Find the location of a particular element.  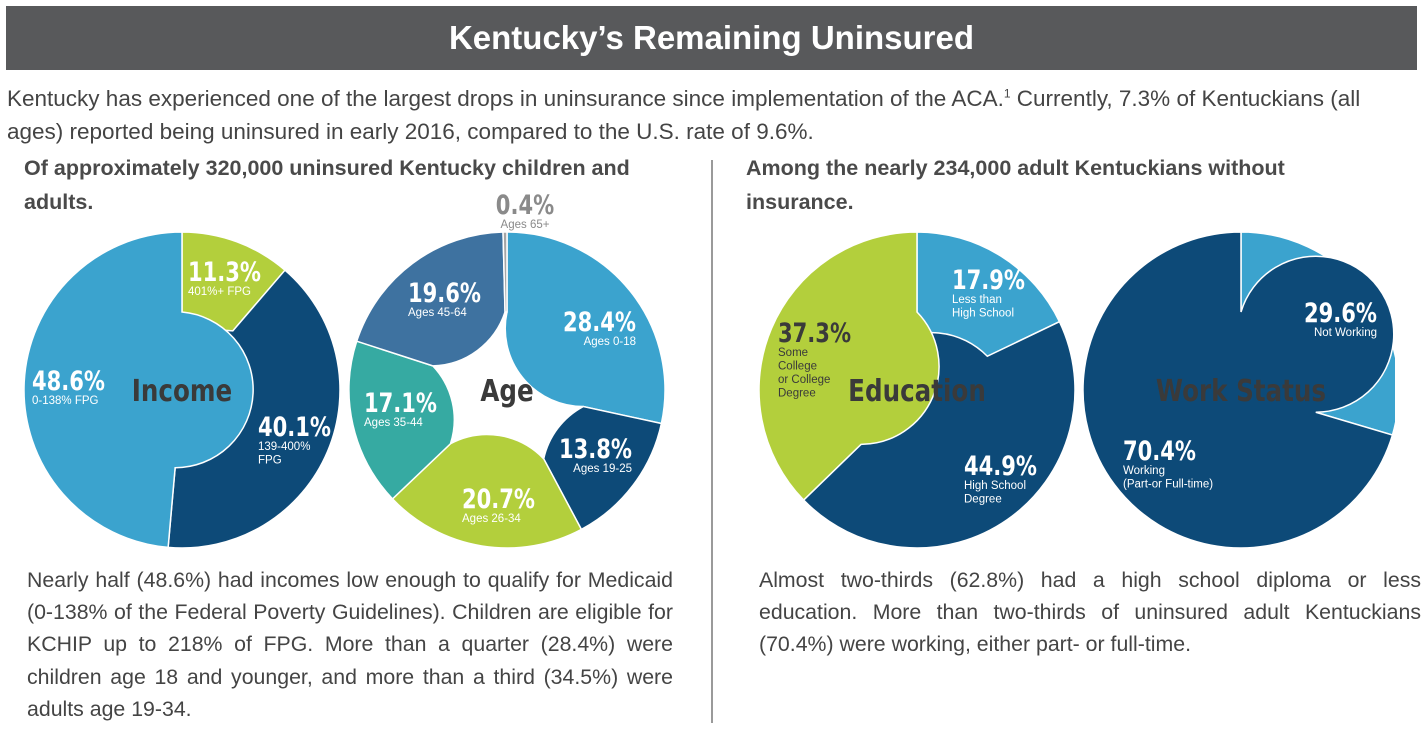

value-label-age-0: 28.4% is located at coordinates (599, 321).